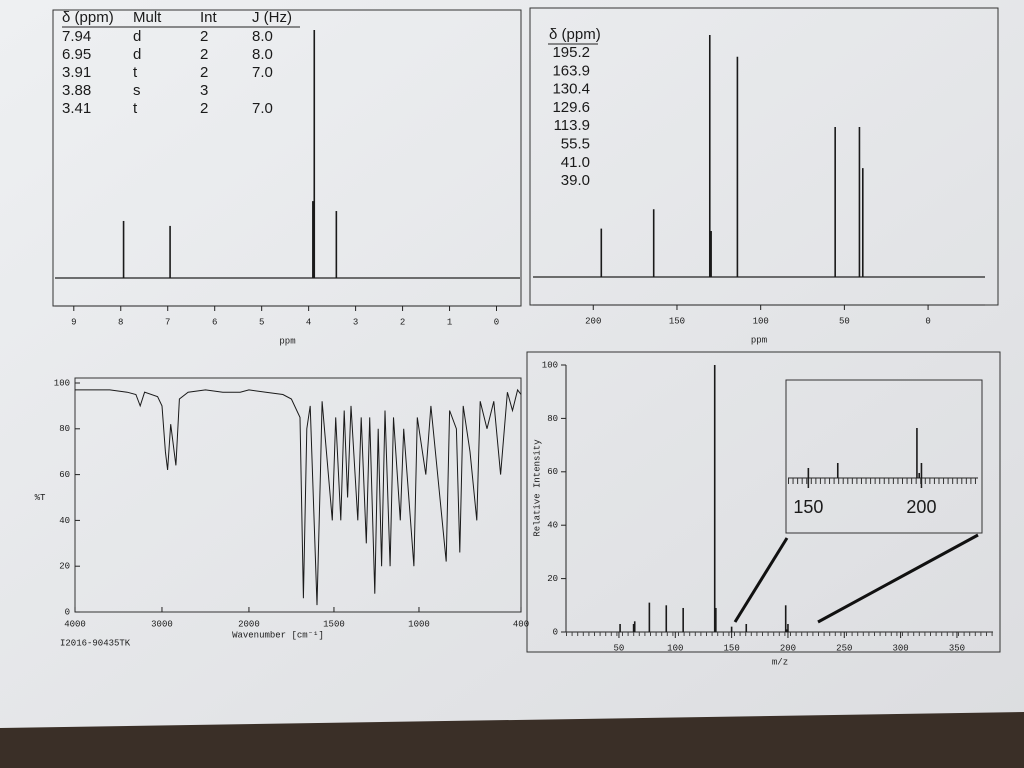  I want to click on x-axis-label: m/z, so click(780, 662).